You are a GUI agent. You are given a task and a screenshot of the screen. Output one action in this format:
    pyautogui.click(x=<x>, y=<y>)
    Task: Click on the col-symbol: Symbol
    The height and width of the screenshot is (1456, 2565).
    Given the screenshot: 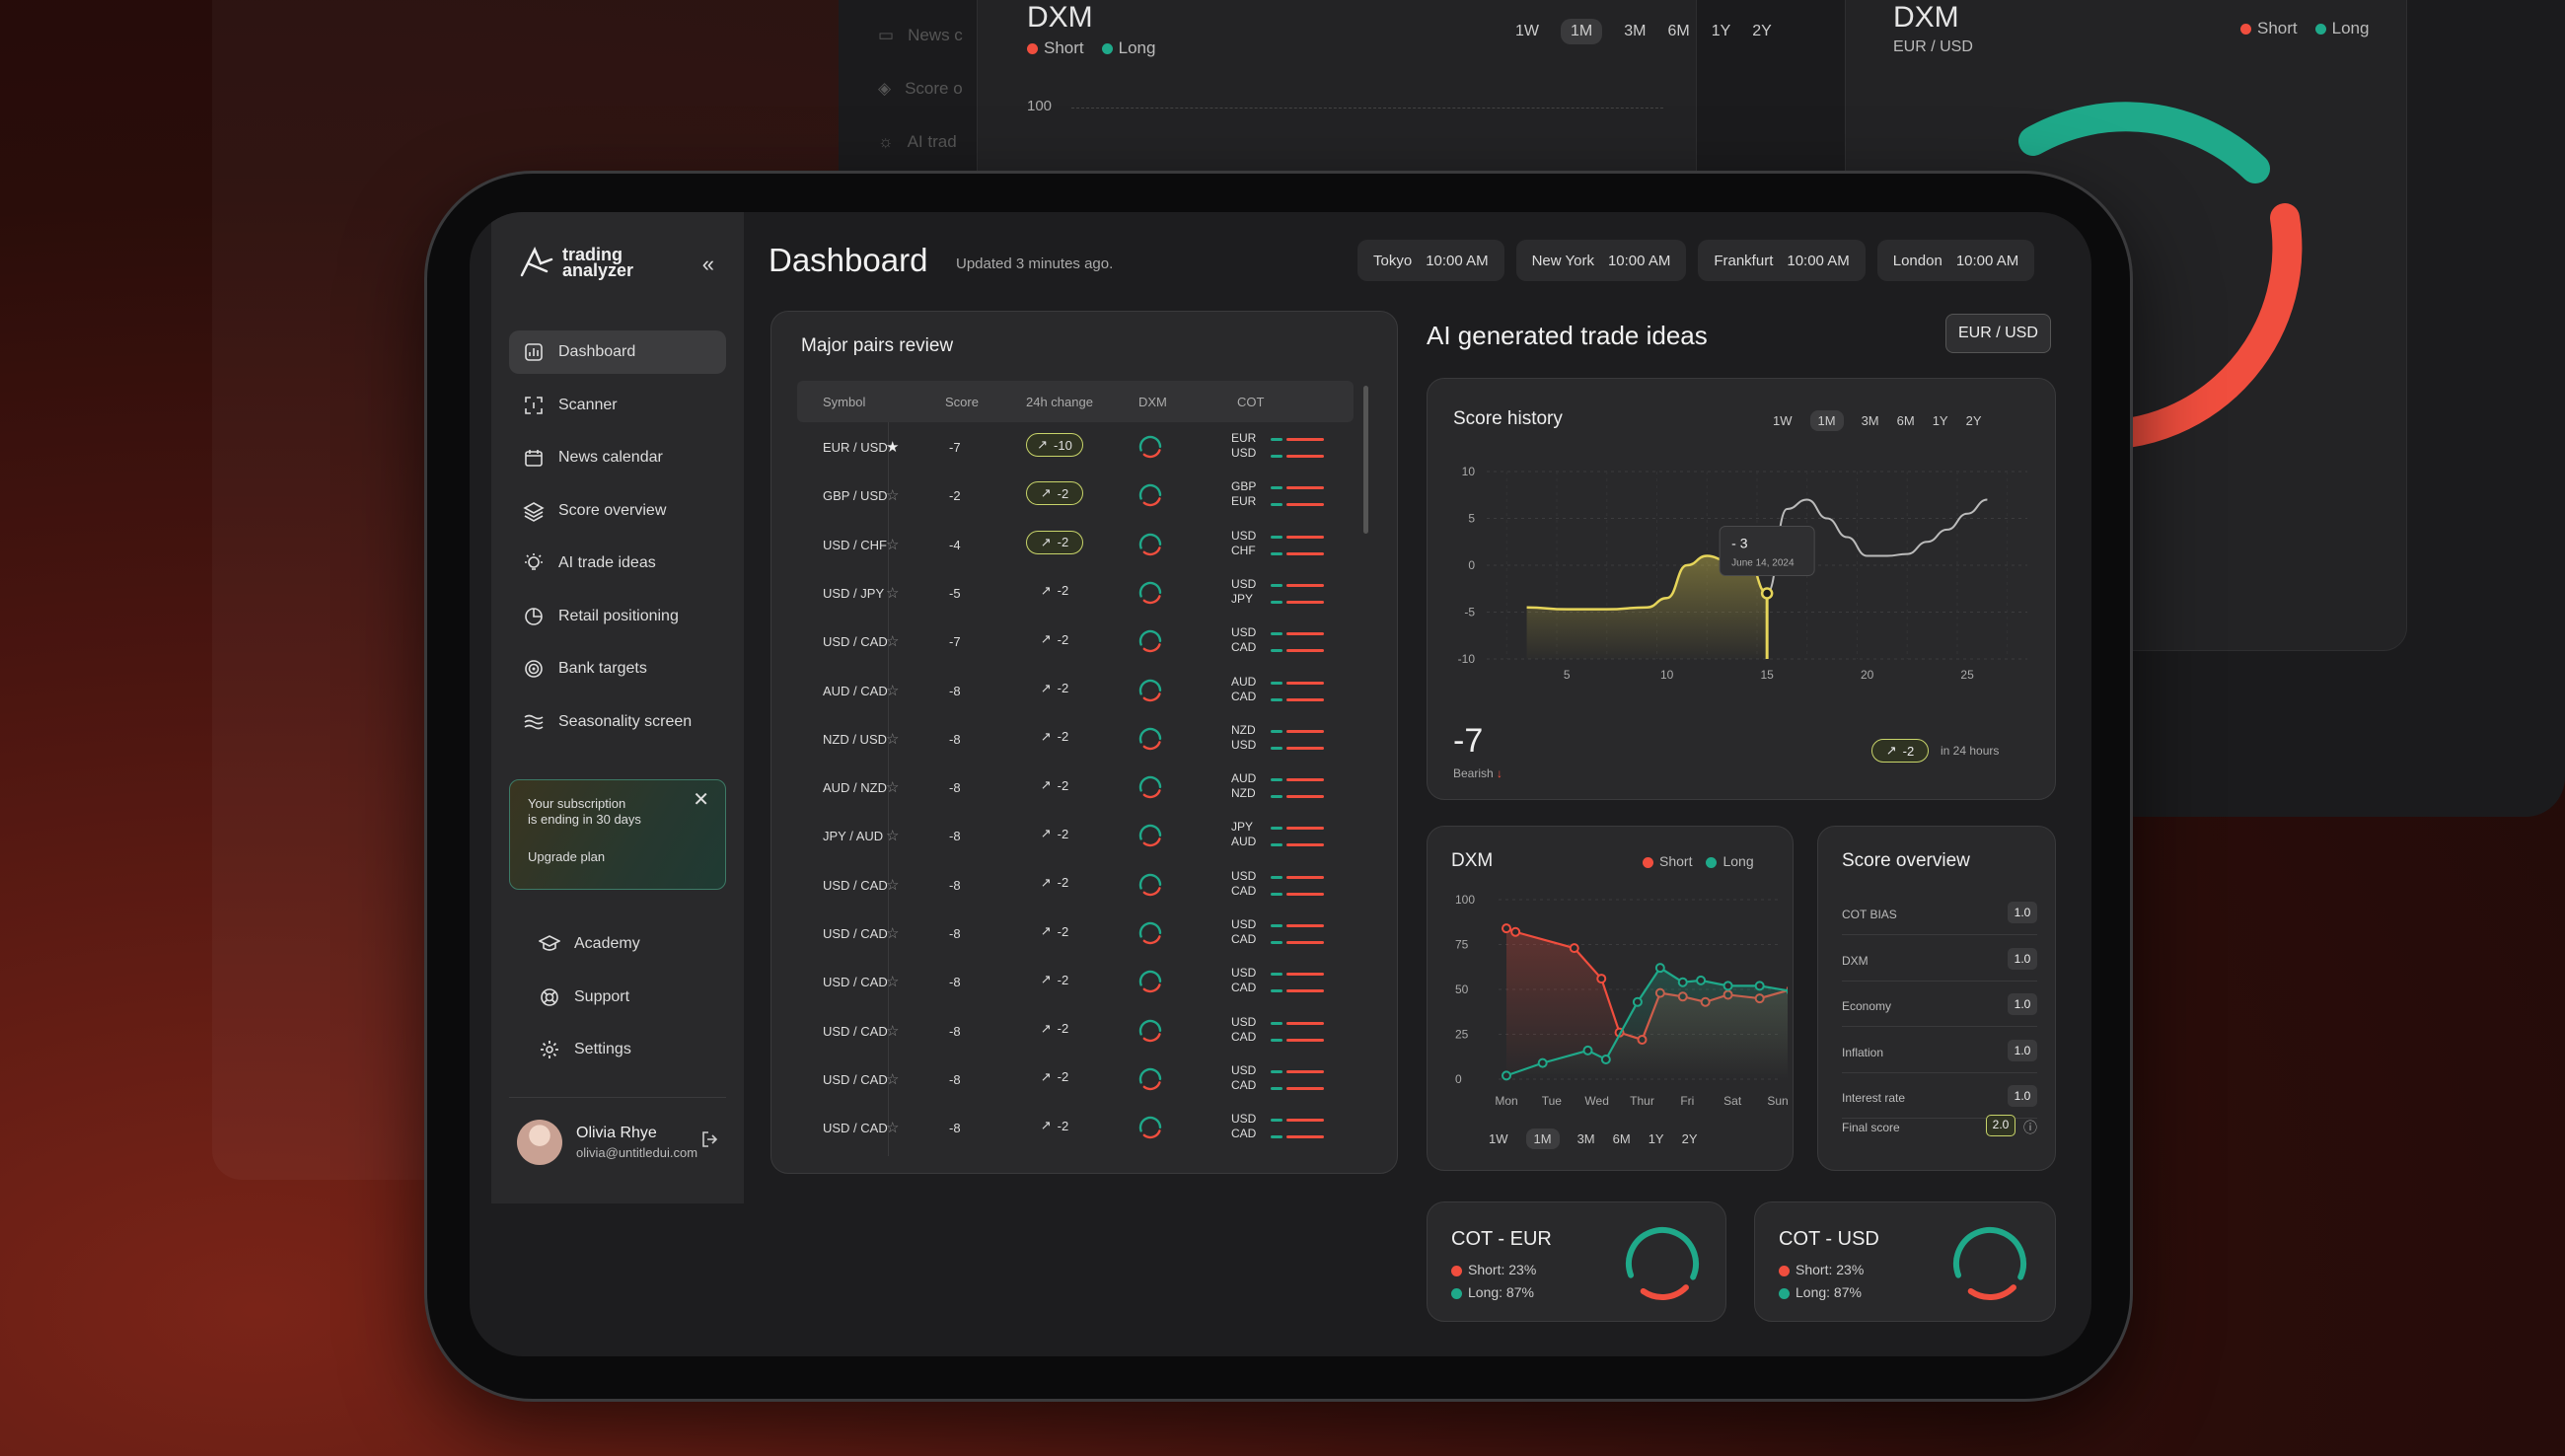 What is the action you would take?
    pyautogui.click(x=844, y=402)
    